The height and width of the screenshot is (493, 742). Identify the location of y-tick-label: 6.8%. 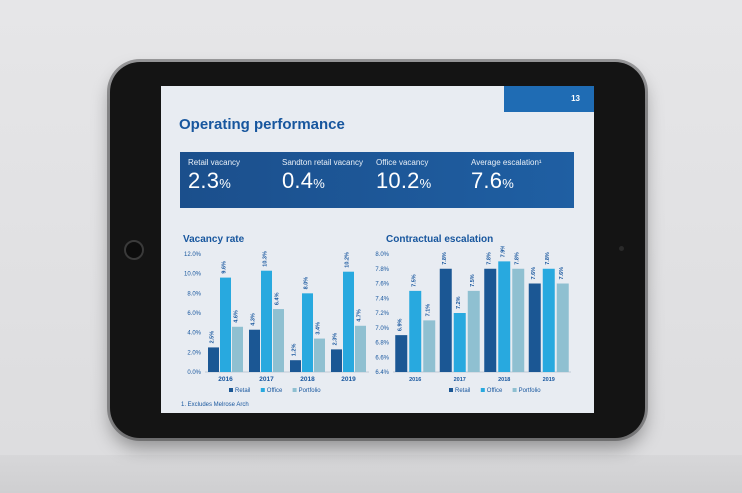
(382, 344).